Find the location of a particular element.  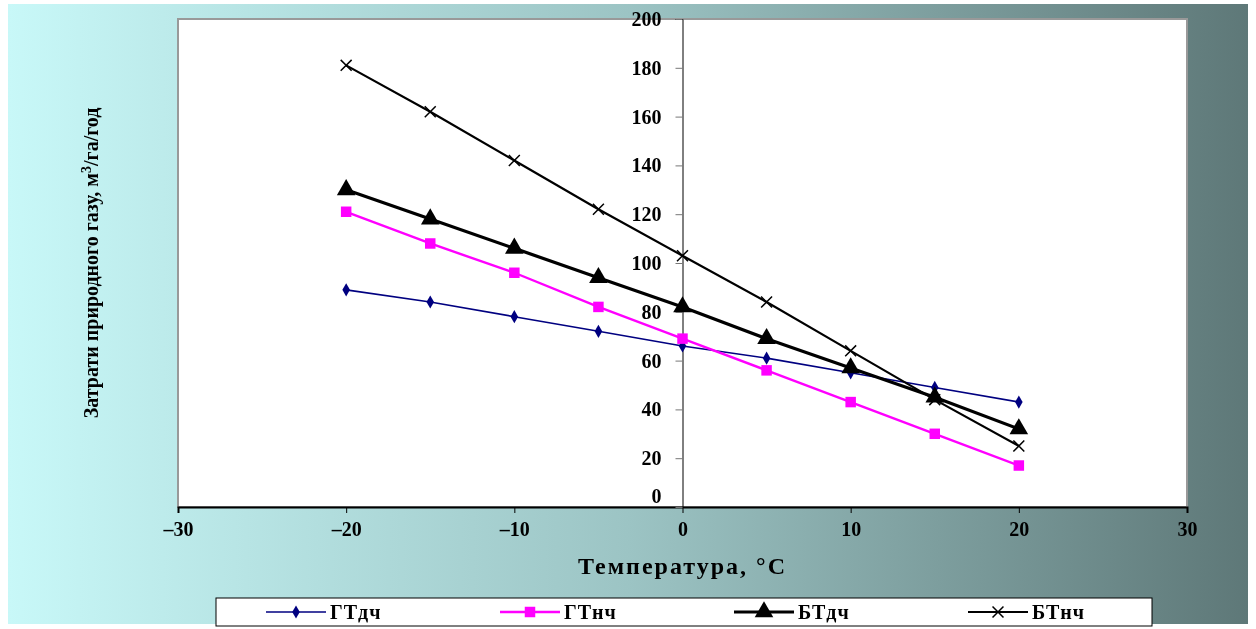

x-tick-label: 20 is located at coordinates (1019, 529).